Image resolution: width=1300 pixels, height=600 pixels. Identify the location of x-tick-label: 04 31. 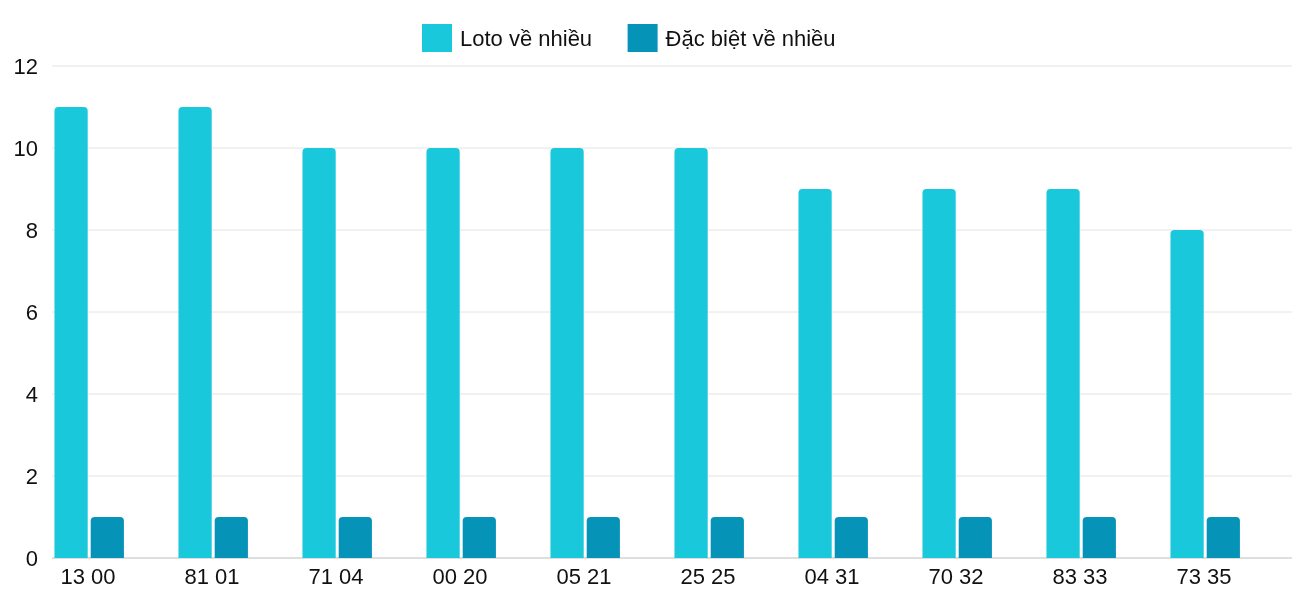
(832, 576).